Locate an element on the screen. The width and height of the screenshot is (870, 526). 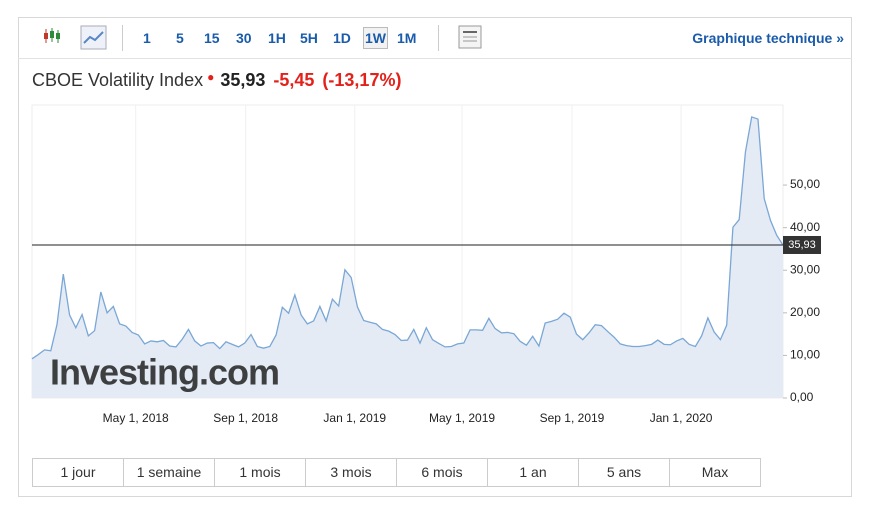
x-tick-label: Jan 1, 2019 is located at coordinates (354, 418).